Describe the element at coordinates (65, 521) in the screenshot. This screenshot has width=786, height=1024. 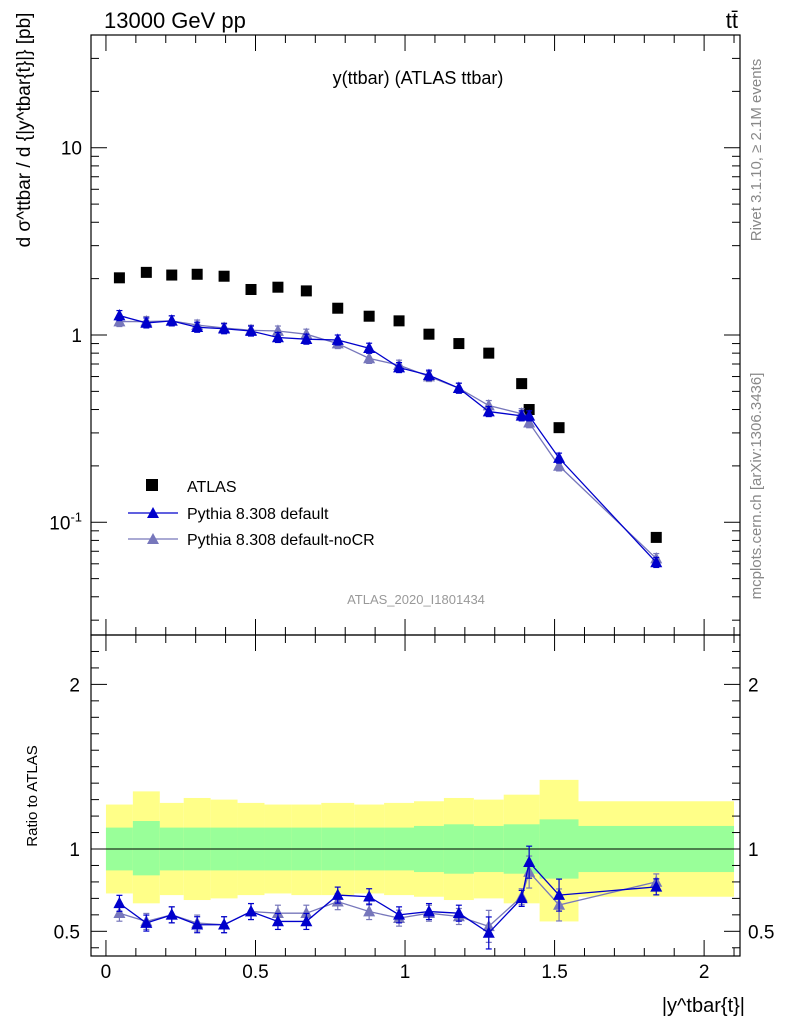
I see `main-y-tick-label: 10-1` at that location.